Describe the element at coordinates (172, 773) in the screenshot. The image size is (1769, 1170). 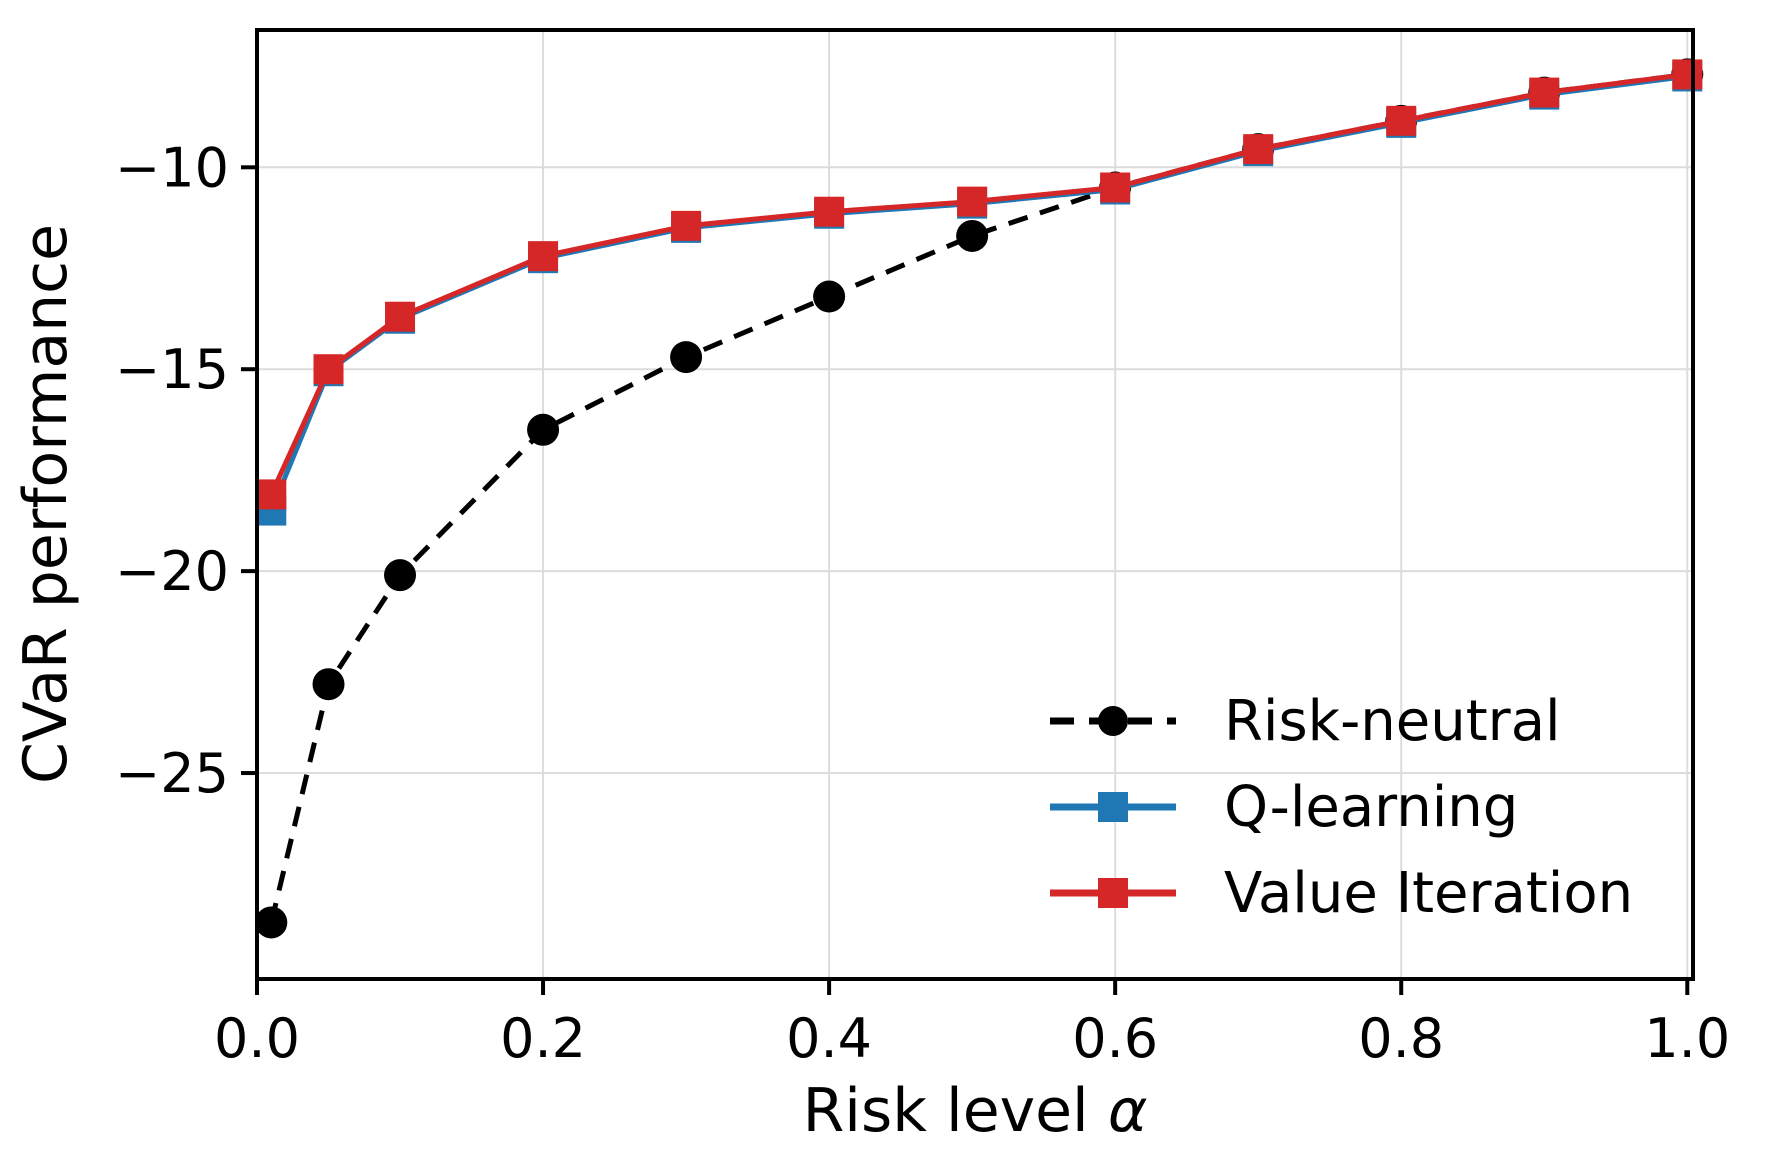
I see `y-tick-label: −25` at that location.